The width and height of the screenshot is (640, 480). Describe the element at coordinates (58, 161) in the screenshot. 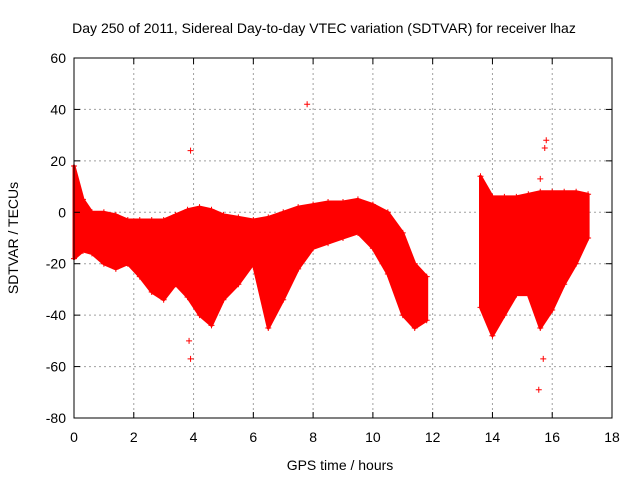

I see `y-tick-label: 20` at that location.